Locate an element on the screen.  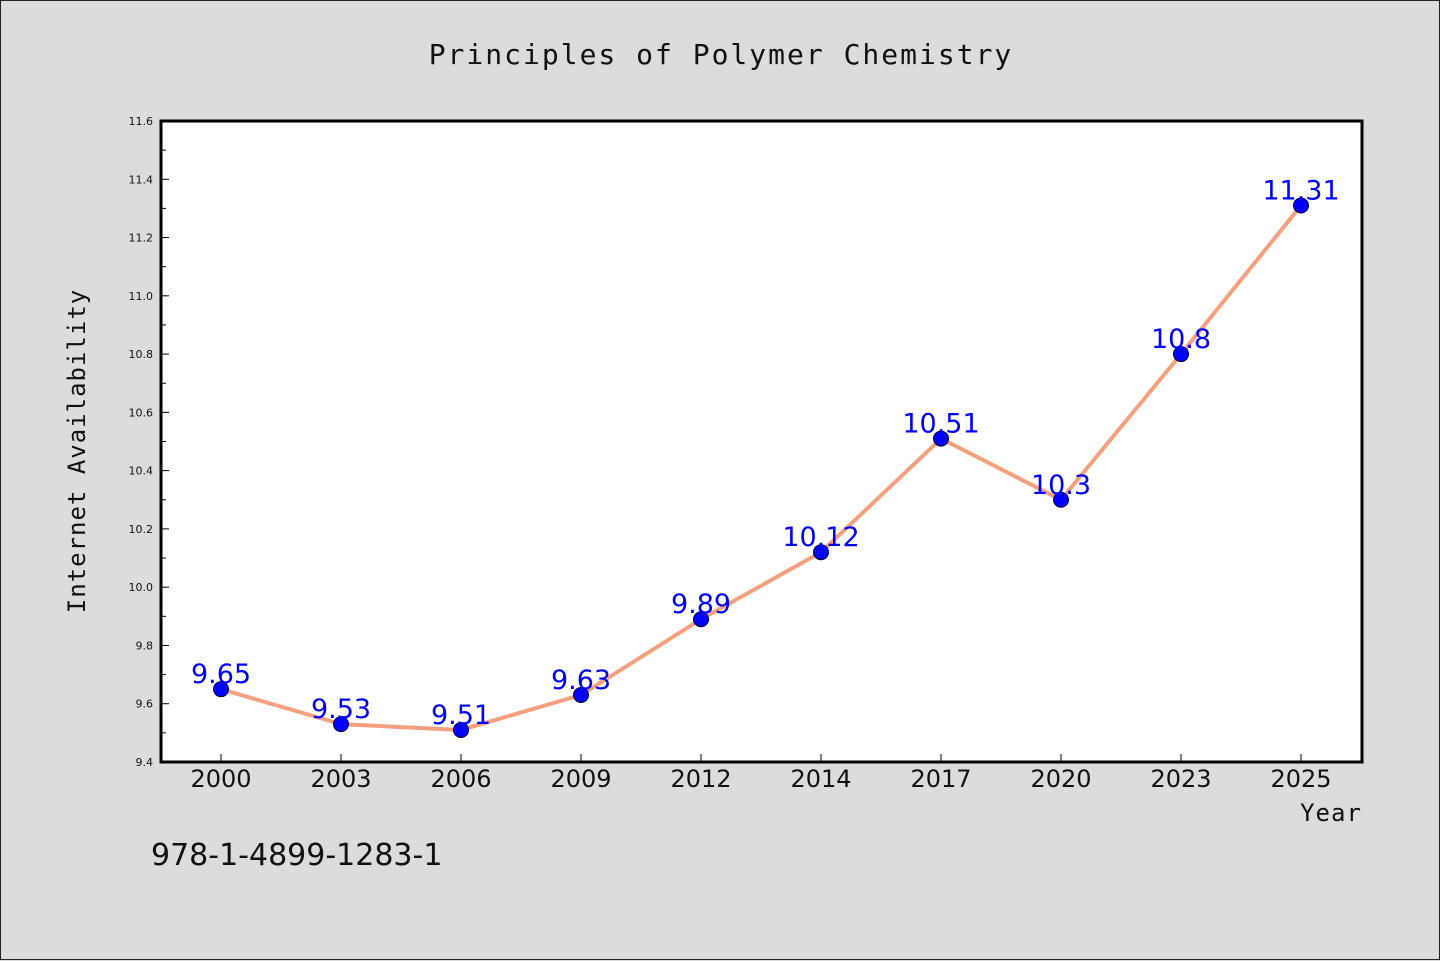
data-label: 9.63 is located at coordinates (581, 680).